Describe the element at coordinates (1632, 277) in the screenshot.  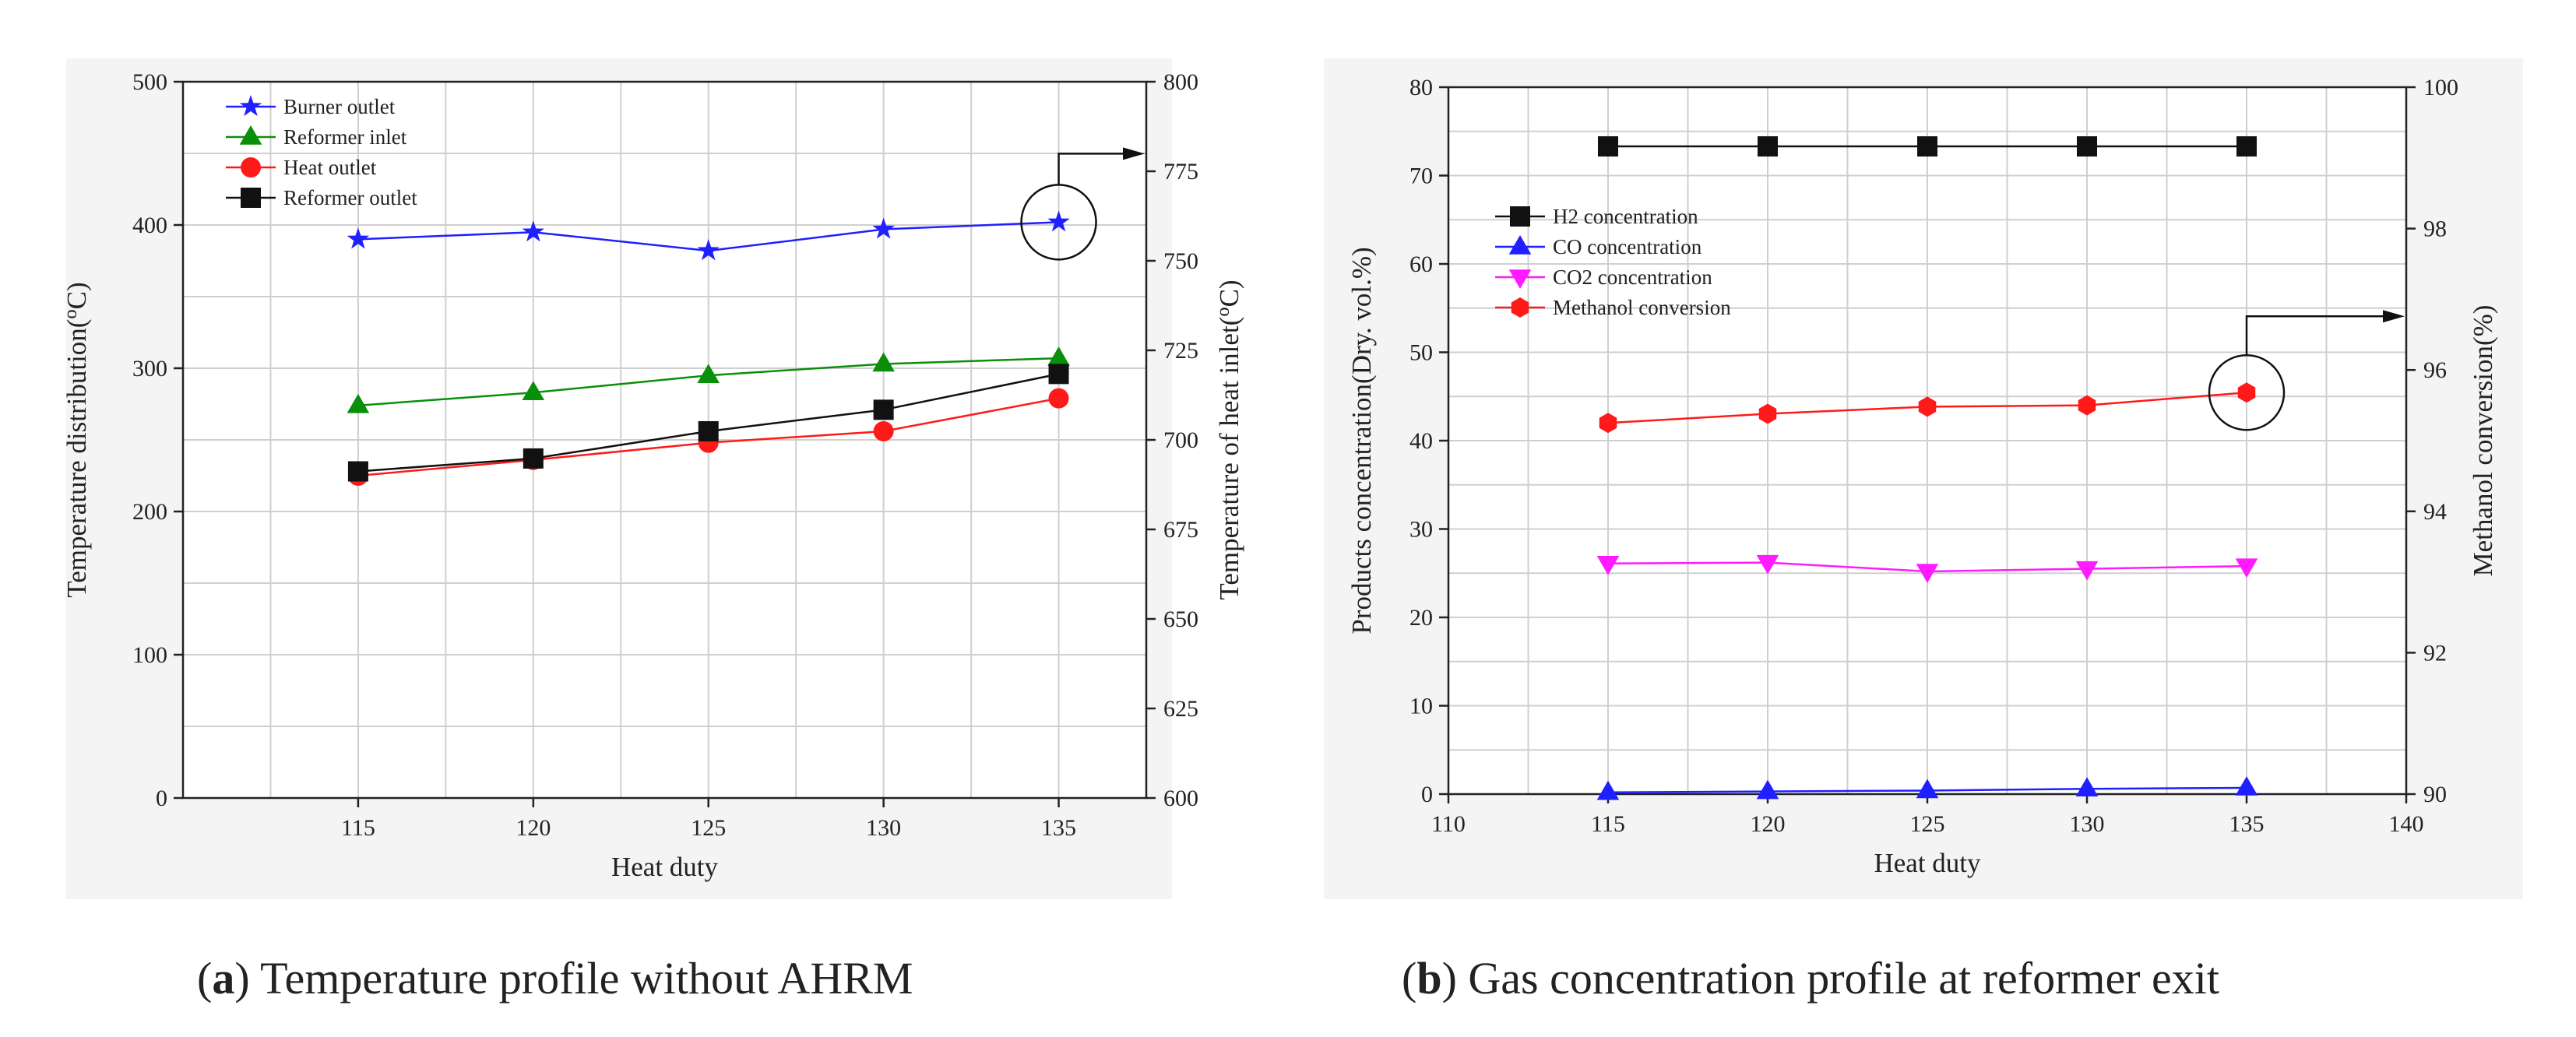
I see `legend-label: CO2 concentration` at that location.